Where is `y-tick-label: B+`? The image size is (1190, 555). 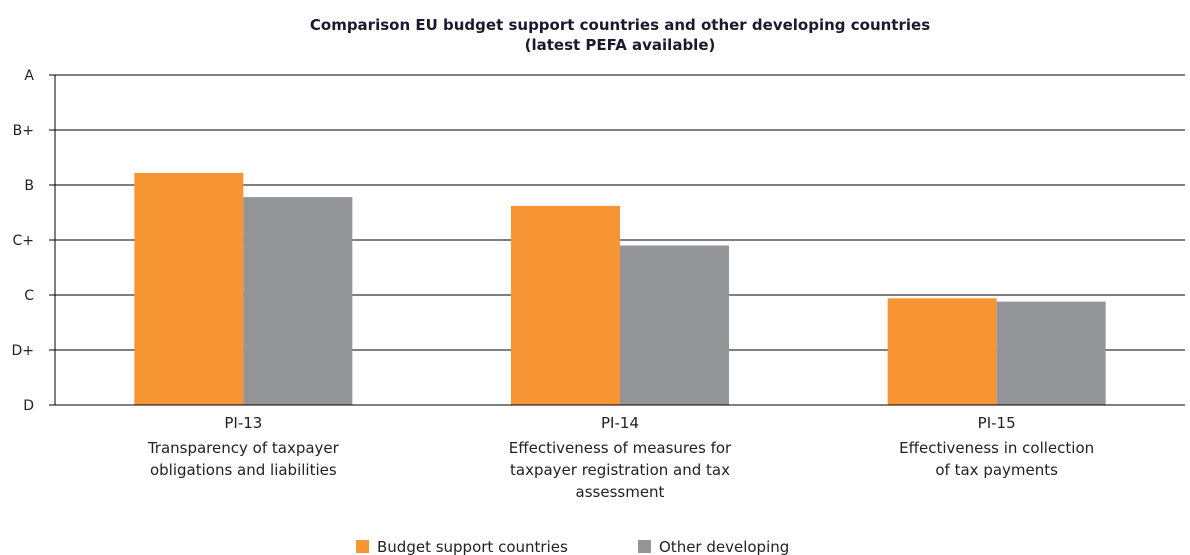 y-tick-label: B+ is located at coordinates (23, 131).